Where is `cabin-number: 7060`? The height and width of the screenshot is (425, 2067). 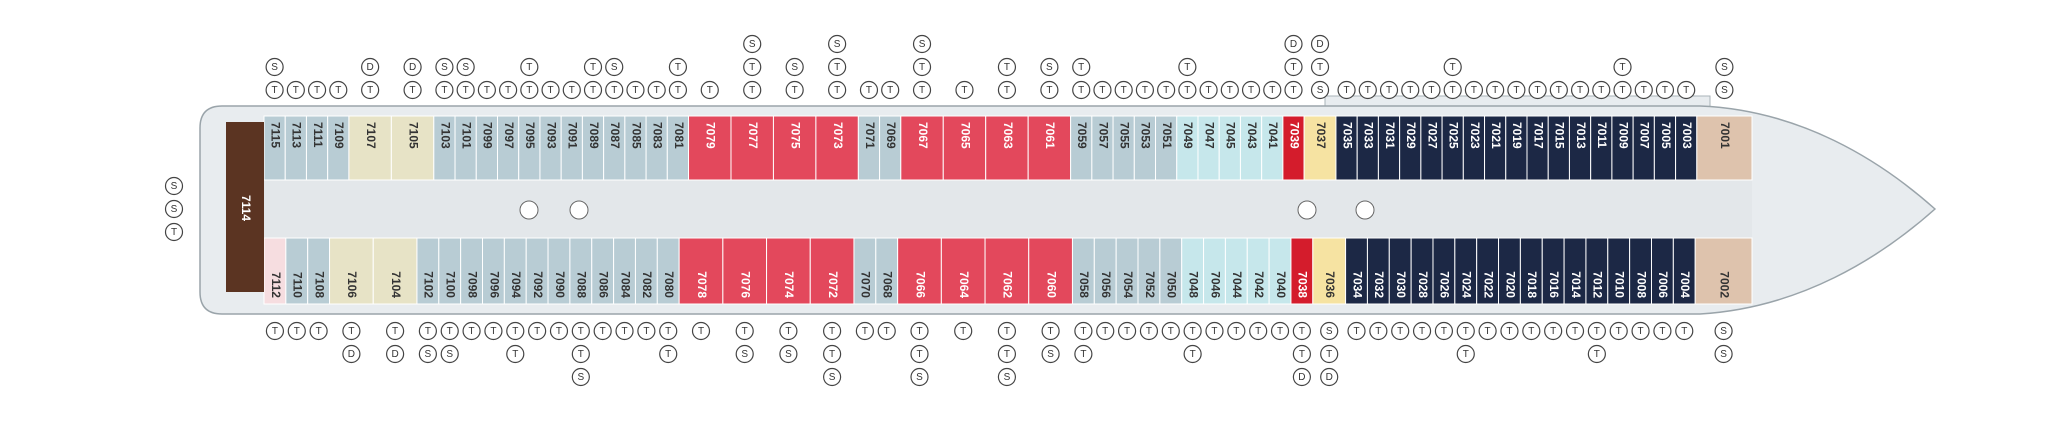 cabin-number: 7060 is located at coordinates (1051, 284).